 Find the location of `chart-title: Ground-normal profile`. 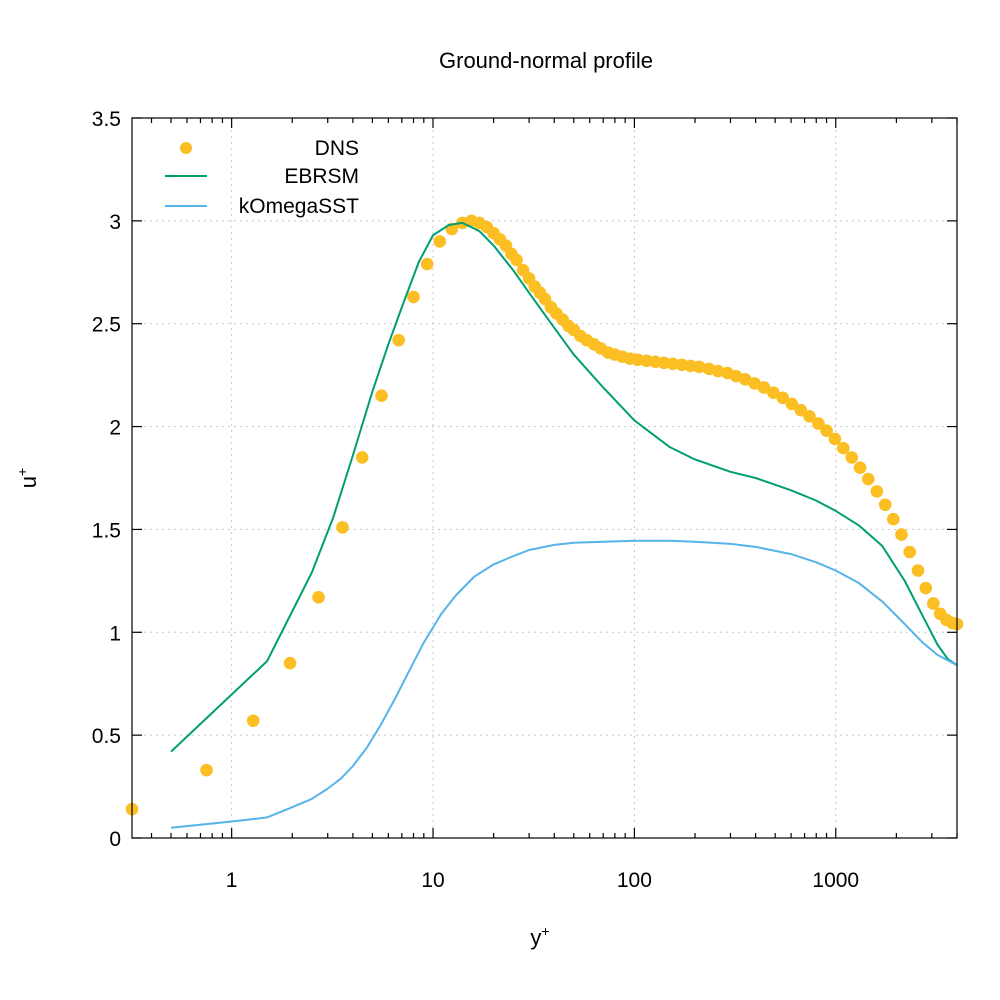

chart-title: Ground-normal profile is located at coordinates (546, 60).